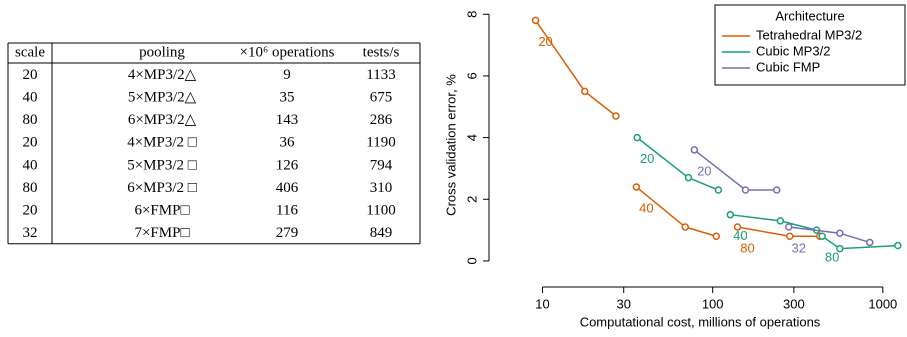  Describe the element at coordinates (809, 34) in the screenshot. I see `legend-label: Tetrahedral MP3/2` at that location.